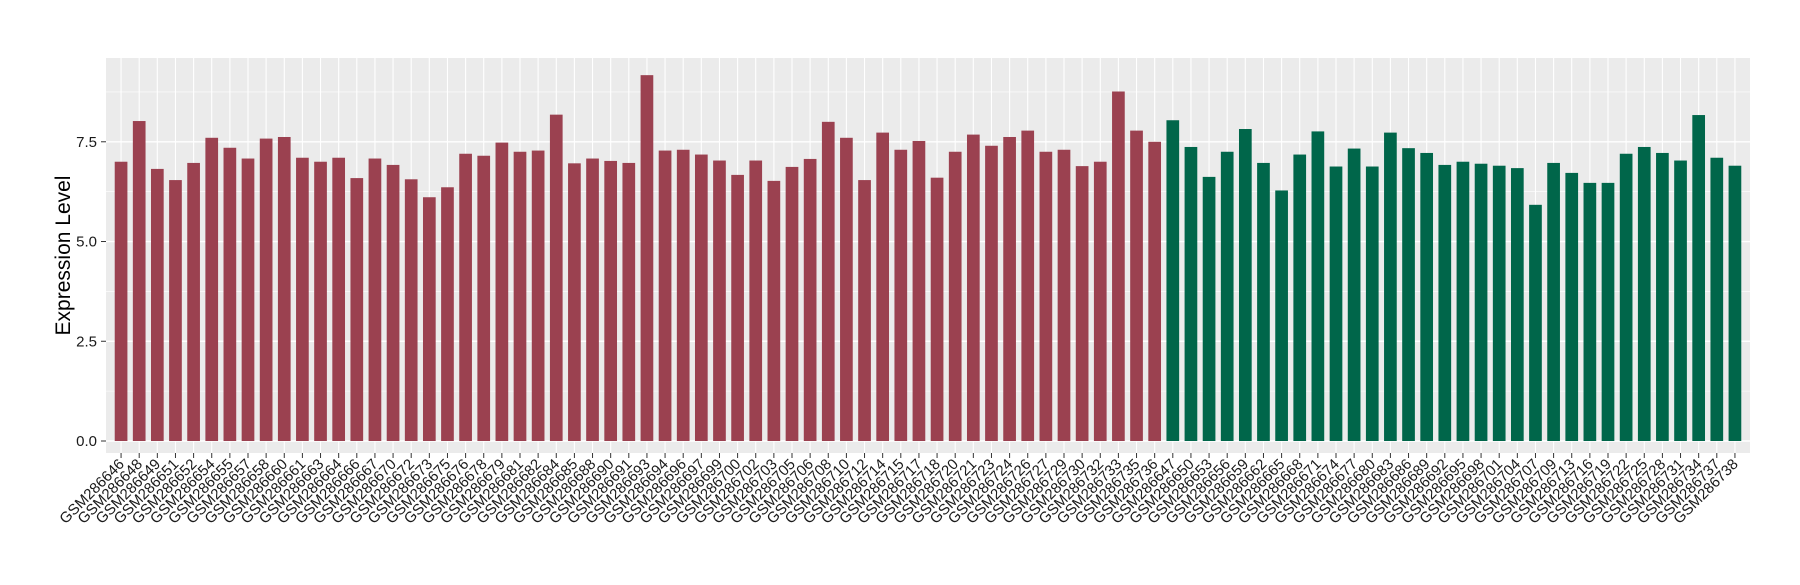 This screenshot has height=585, width=1800. Describe the element at coordinates (1173, 281) in the screenshot. I see `bar-gsm286647` at that location.